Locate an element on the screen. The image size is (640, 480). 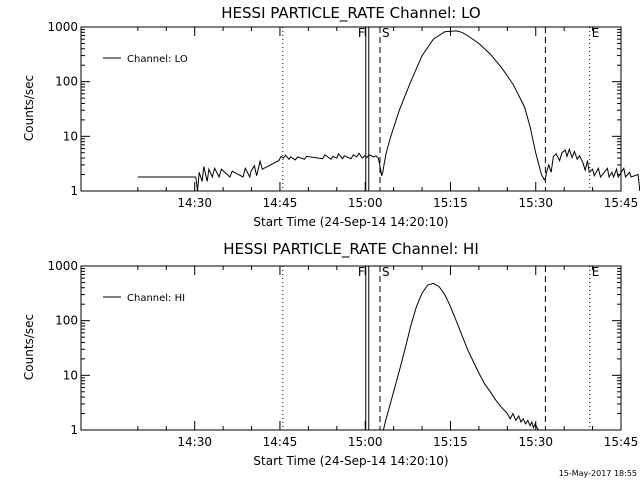
x-axis-label-hi: Start Time (24-Sep-14 14:20:10) is located at coordinates (350, 461).